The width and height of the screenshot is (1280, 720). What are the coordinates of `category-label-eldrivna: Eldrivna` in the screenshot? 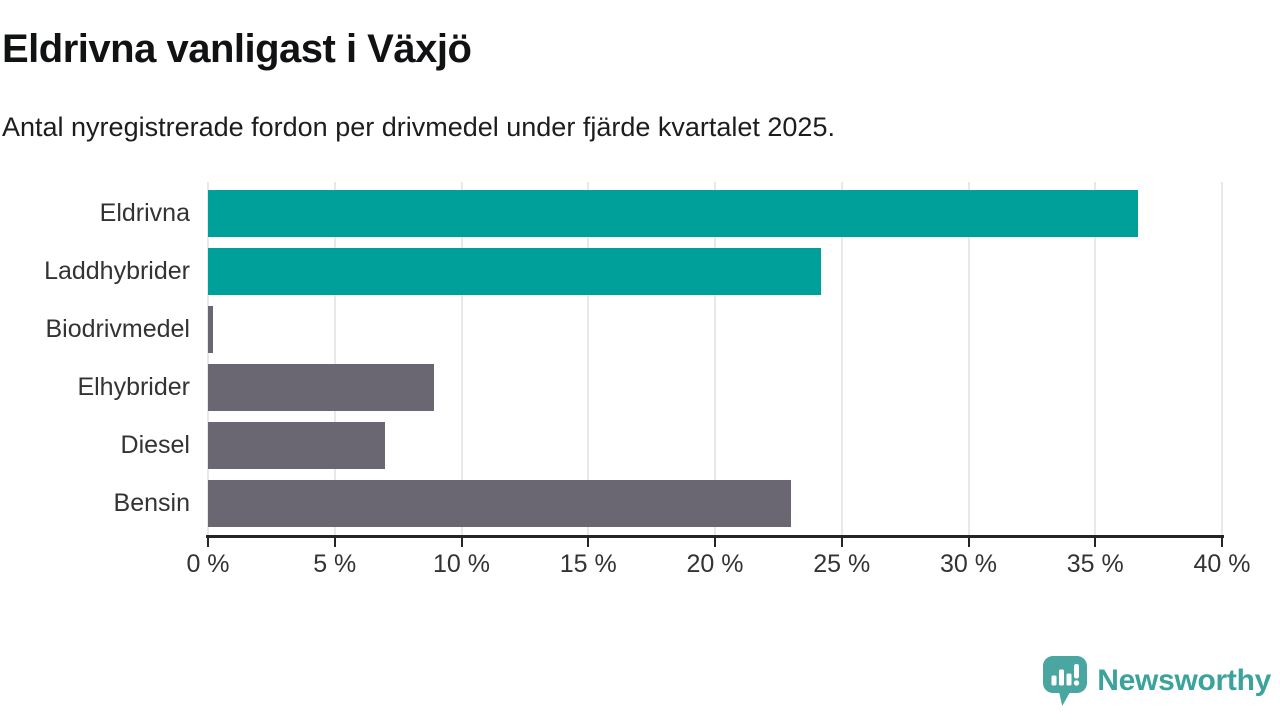 It's located at (144, 213).